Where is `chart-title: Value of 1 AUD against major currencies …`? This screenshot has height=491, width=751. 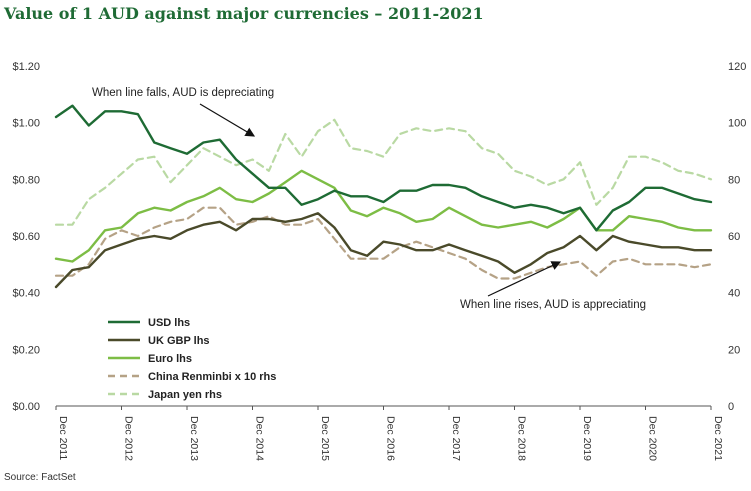 chart-title: Value of 1 AUD against major currencies … is located at coordinates (244, 13).